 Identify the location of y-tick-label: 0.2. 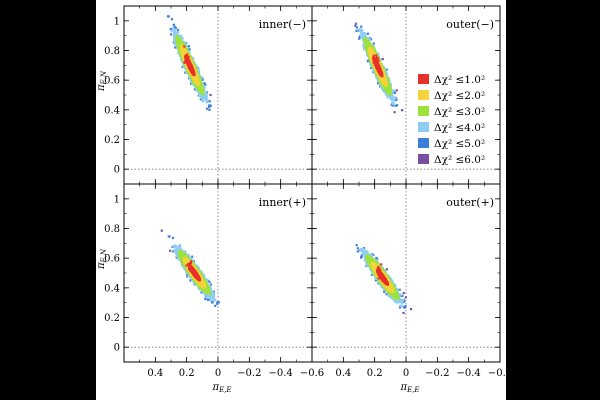
(112, 140).